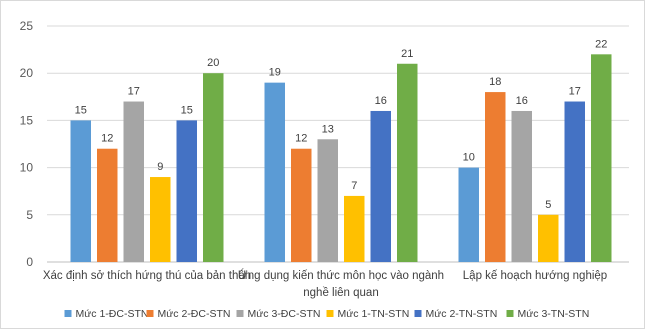  What do you see at coordinates (27, 73) in the screenshot?
I see `y-tick-label-20: 20` at bounding box center [27, 73].